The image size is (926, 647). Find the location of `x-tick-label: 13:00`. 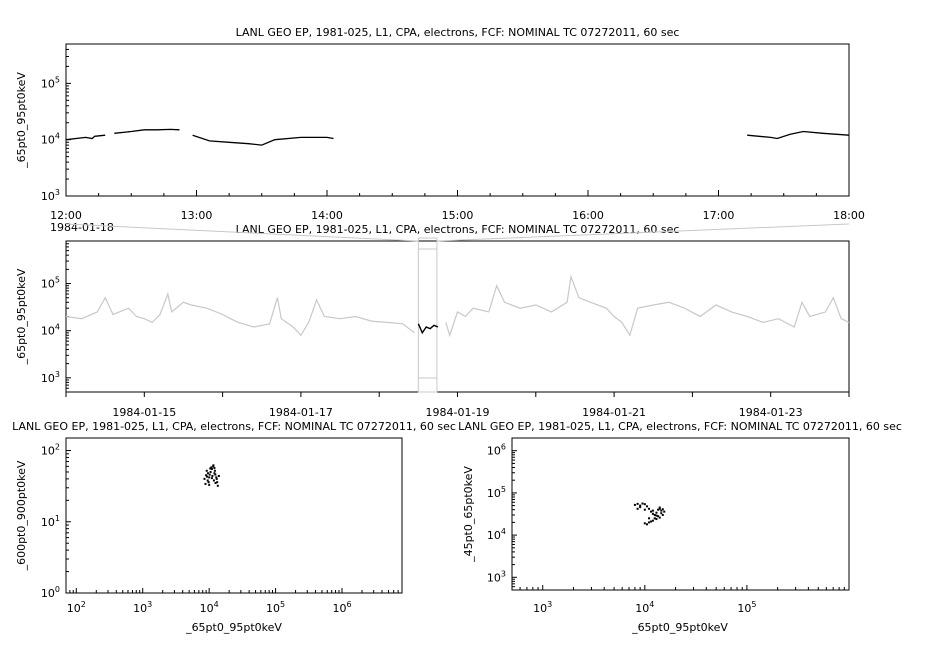

x-tick-label: 13:00 is located at coordinates (197, 215).